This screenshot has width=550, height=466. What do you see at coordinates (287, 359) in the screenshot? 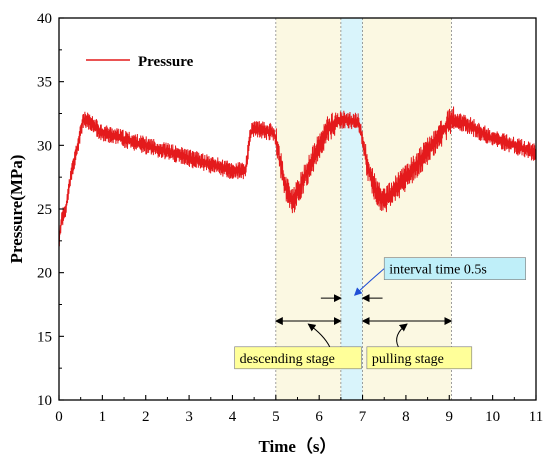
I see `annotation-label-0: descending stage` at bounding box center [287, 359].